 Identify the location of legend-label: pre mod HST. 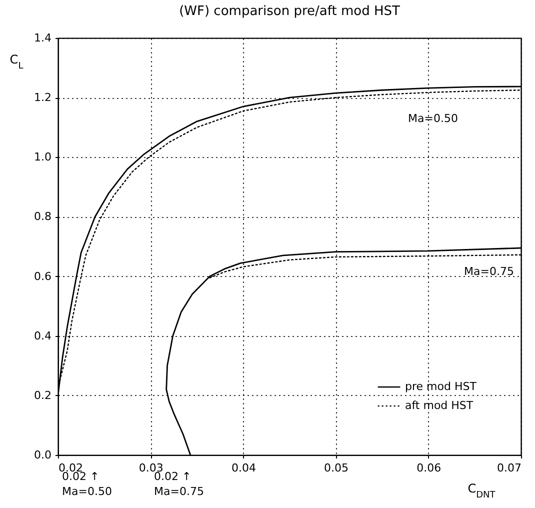
(441, 386).